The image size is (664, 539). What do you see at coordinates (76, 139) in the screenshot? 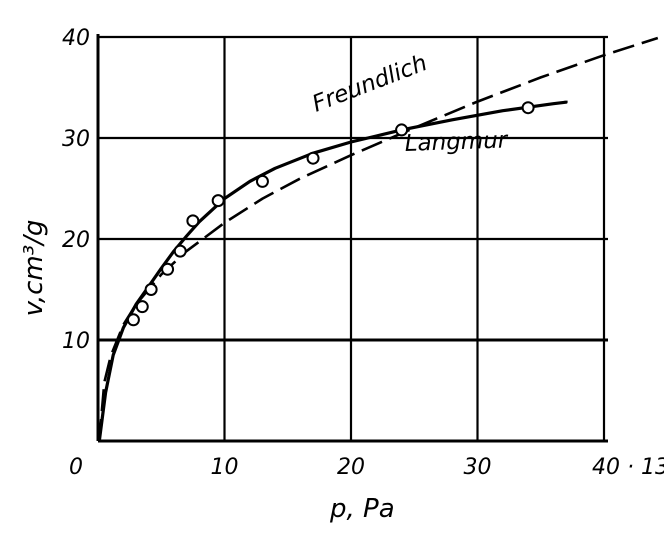
I see `y-tick-label: 30` at bounding box center [76, 139].